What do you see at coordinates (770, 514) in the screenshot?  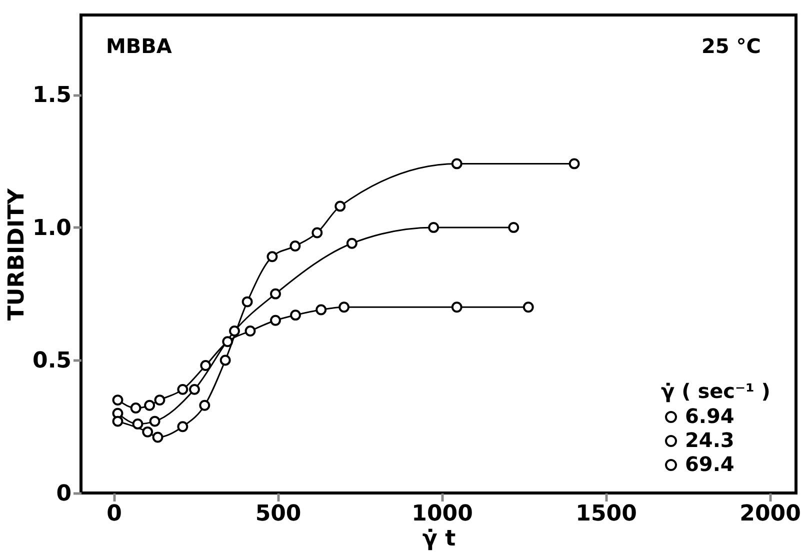 I see `x-tick-label: 2000` at bounding box center [770, 514].